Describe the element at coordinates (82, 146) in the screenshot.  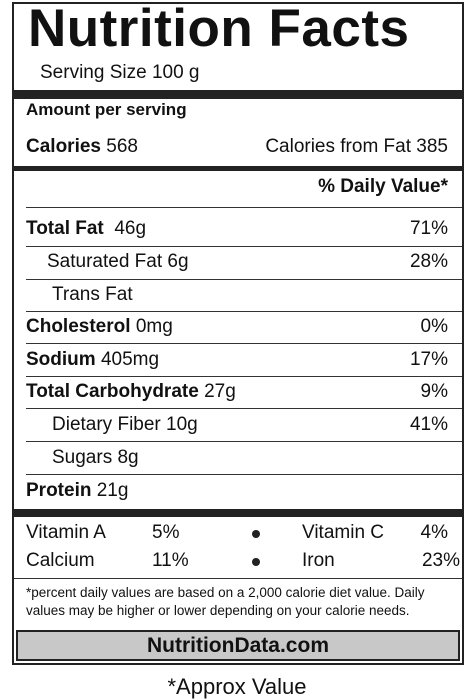
I see `calories: Calories 568` at that location.